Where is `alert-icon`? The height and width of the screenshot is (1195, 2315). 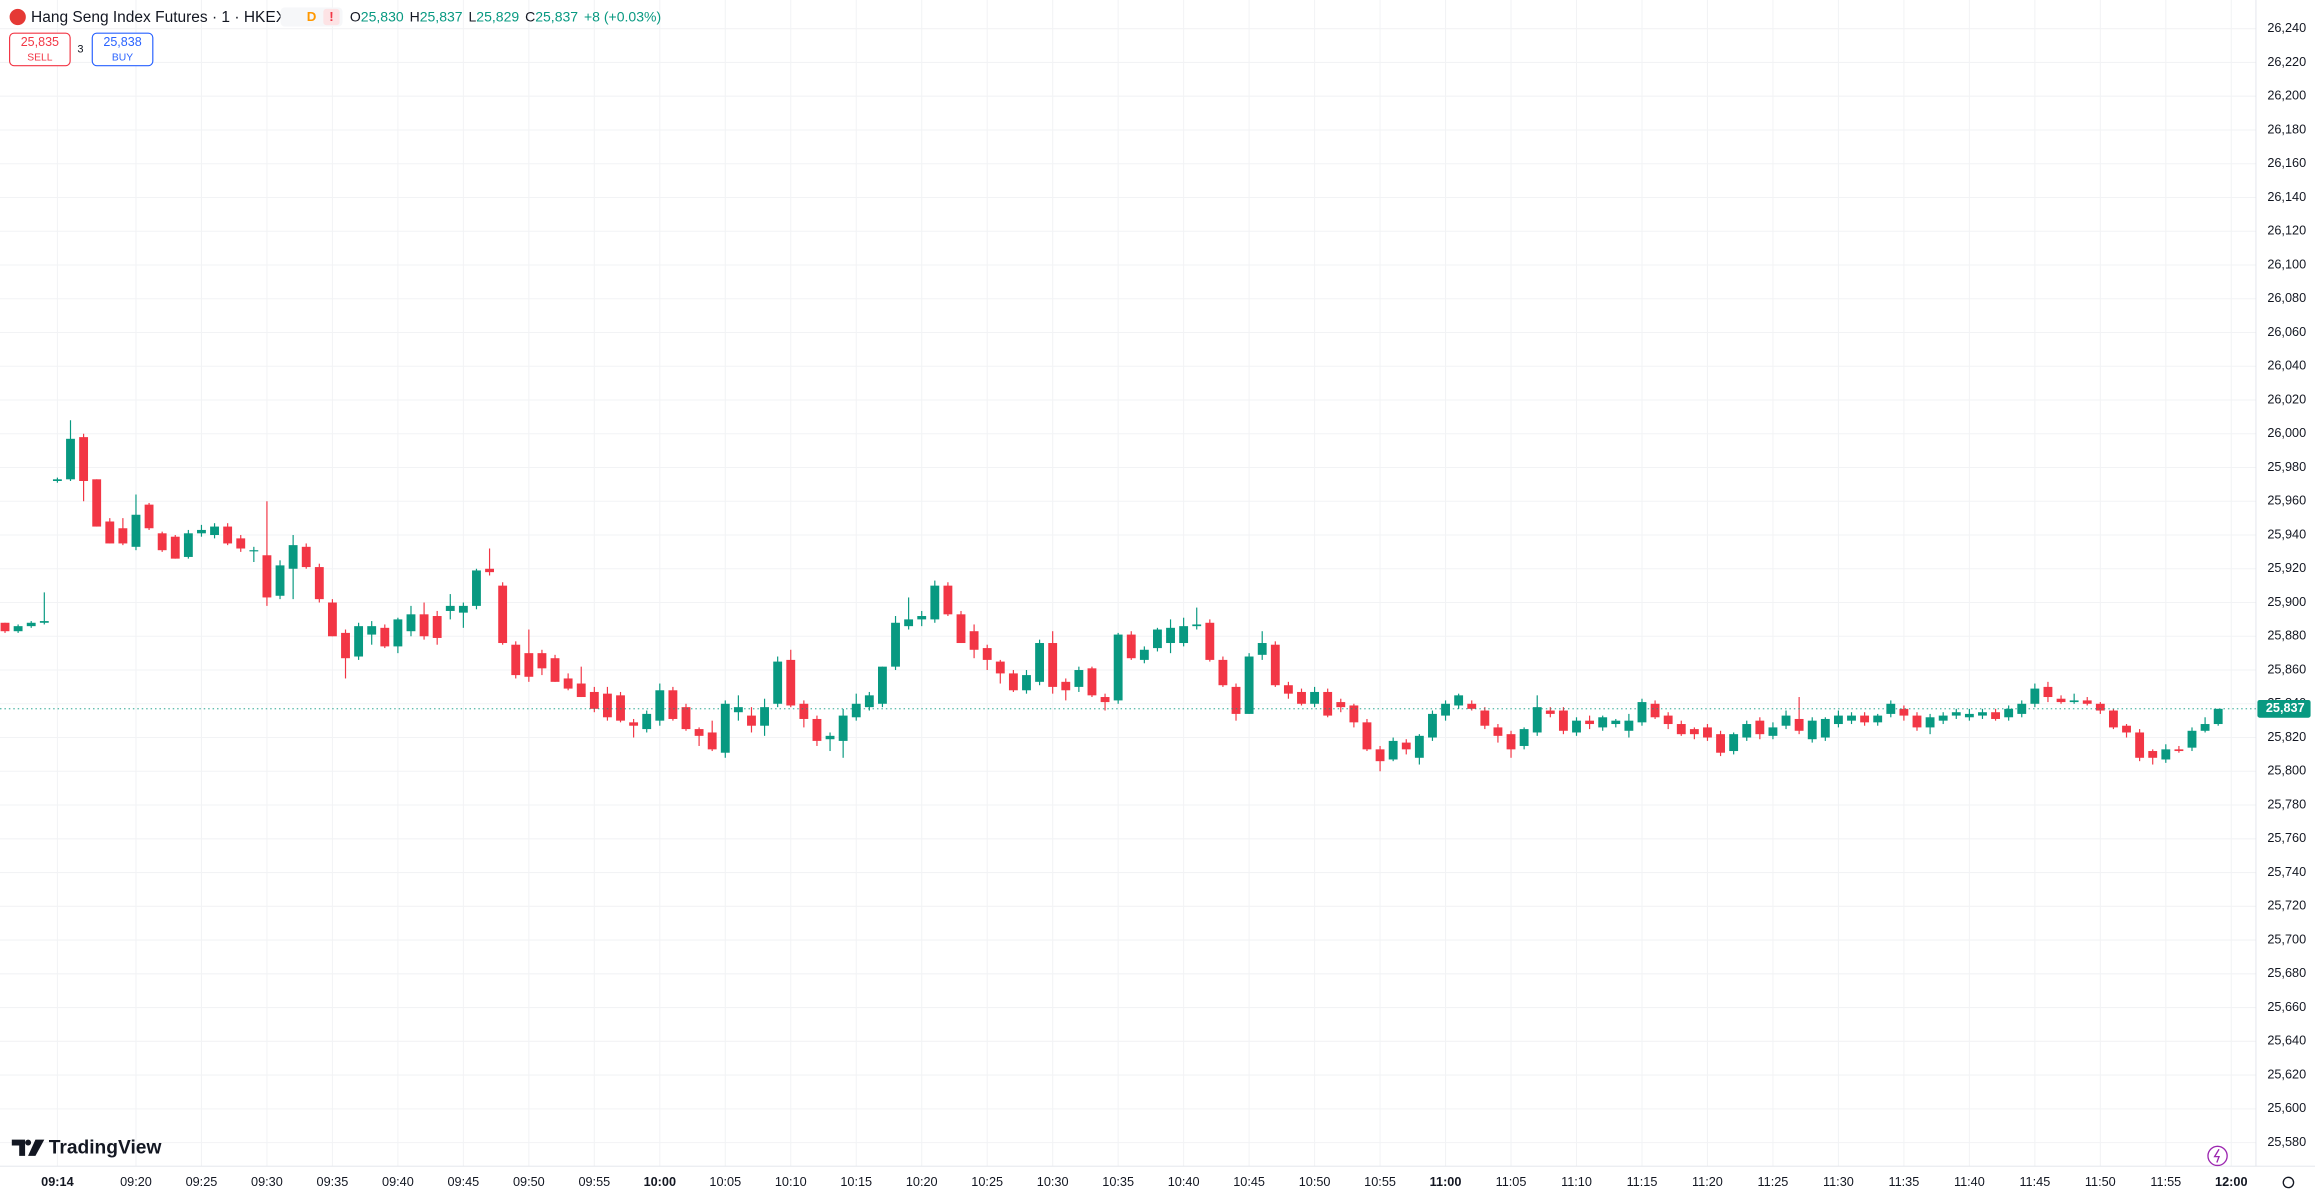
alert-icon is located at coordinates (2217, 1156).